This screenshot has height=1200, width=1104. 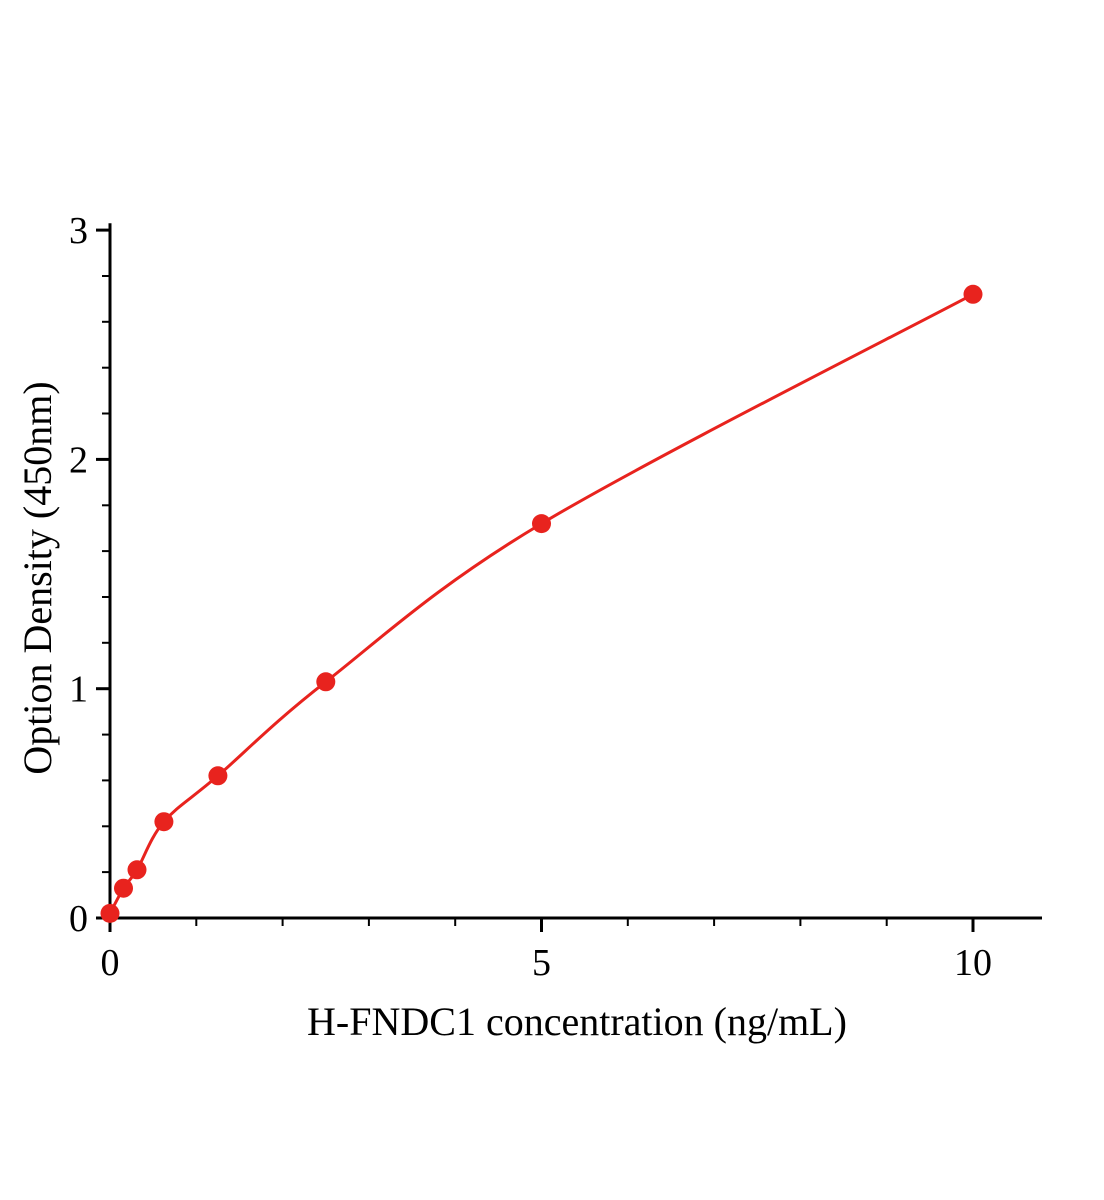 I want to click on y-tick-label: 2, so click(x=78, y=460).